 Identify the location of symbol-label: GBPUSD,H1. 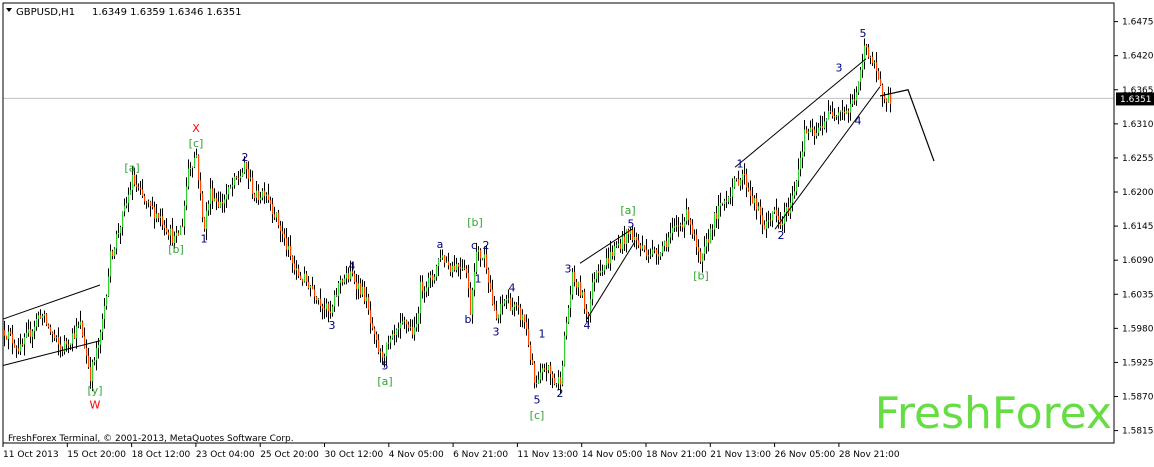
(45, 12).